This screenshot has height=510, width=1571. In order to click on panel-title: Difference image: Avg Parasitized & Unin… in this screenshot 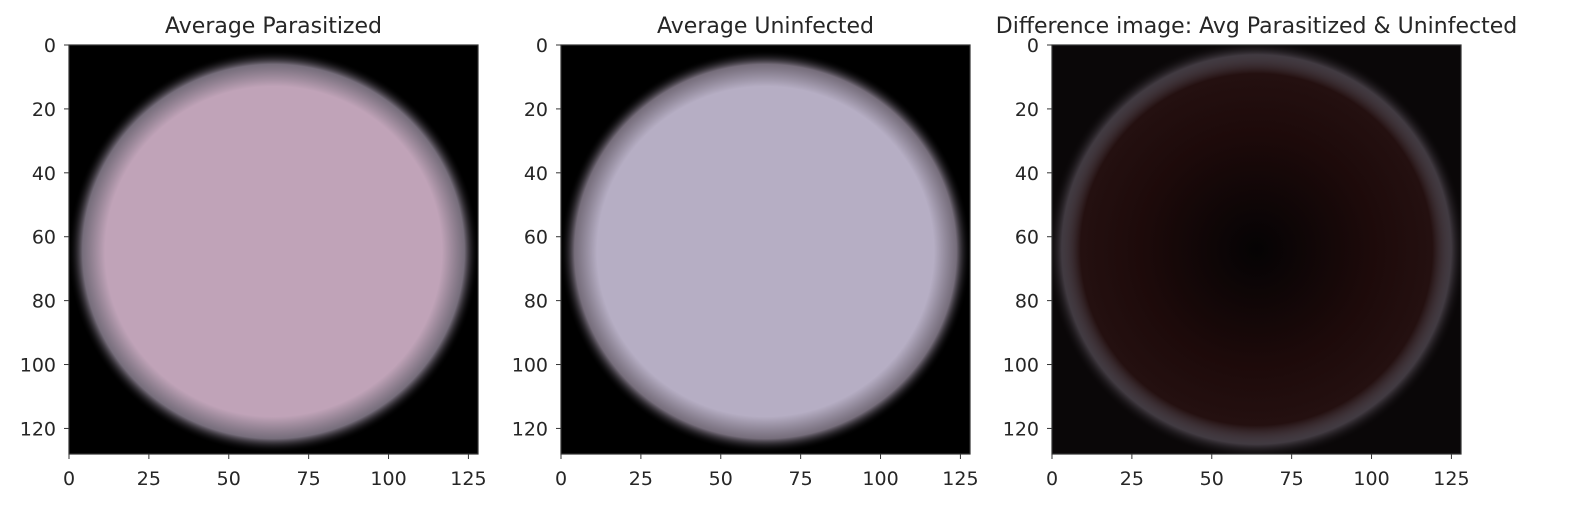, I will do `click(1256, 26)`.